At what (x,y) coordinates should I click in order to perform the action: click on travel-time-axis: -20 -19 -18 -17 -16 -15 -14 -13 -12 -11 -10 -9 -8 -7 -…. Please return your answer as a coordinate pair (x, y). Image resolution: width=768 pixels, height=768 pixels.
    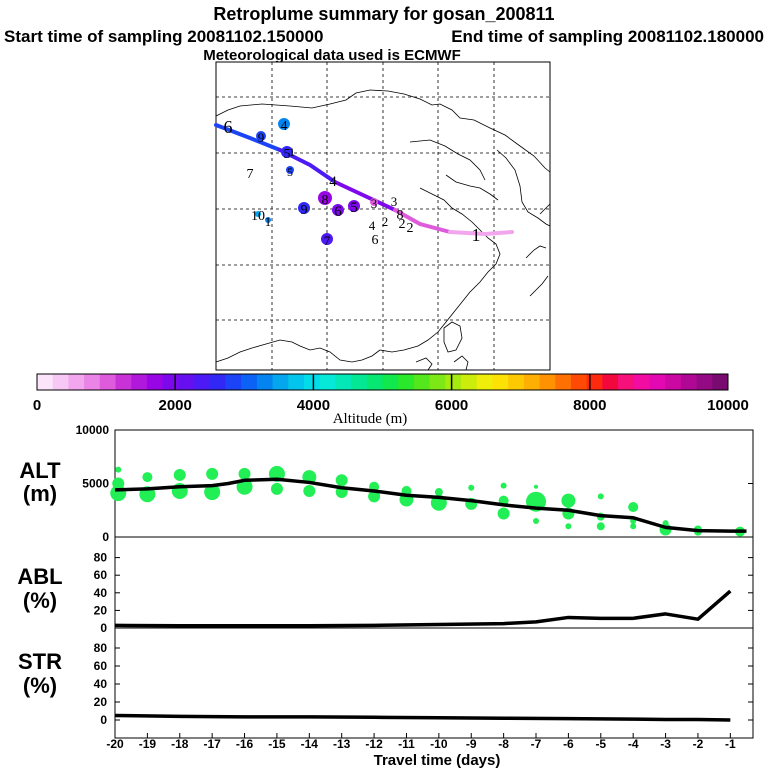
    Looking at the image, I should click on (421, 742).